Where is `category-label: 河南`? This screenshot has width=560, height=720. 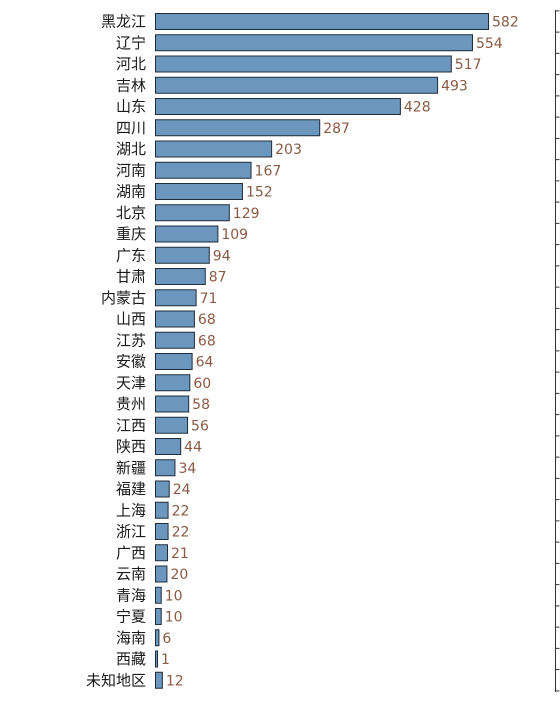
category-label: 河南 is located at coordinates (131, 170).